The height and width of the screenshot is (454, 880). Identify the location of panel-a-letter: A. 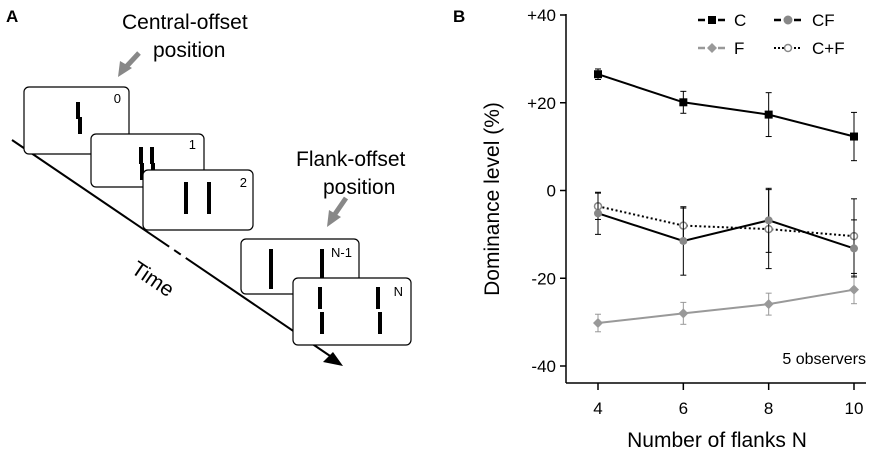
(12, 16).